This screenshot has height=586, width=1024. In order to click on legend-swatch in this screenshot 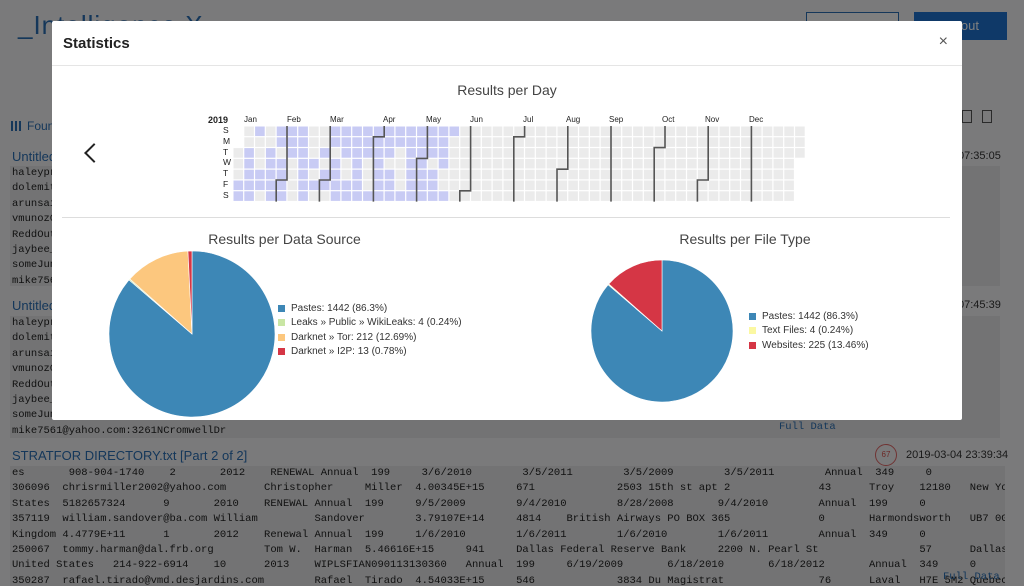, I will do `click(752, 345)`.